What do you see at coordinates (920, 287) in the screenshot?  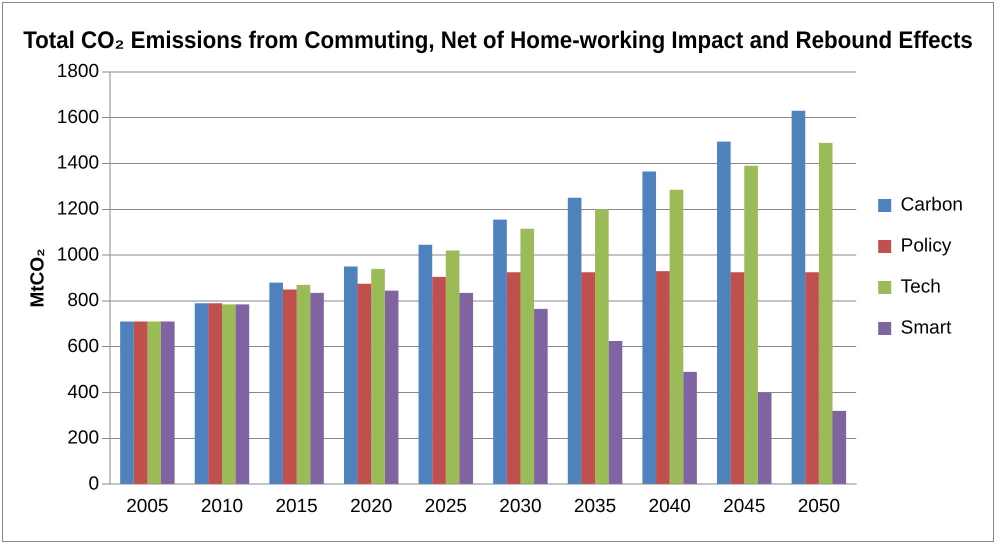 I see `legend-label: Tech` at bounding box center [920, 287].